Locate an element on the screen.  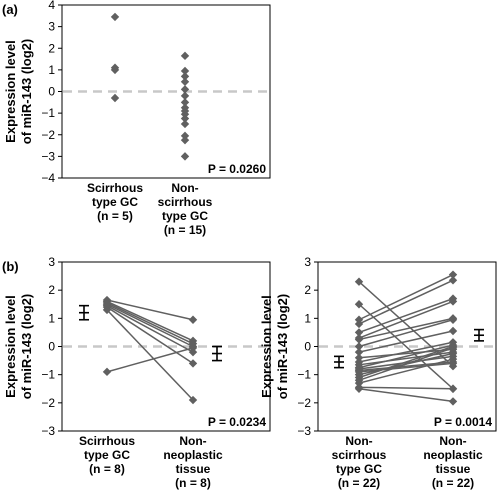
category-label-0-line-0: Non- is located at coordinates (358, 441).